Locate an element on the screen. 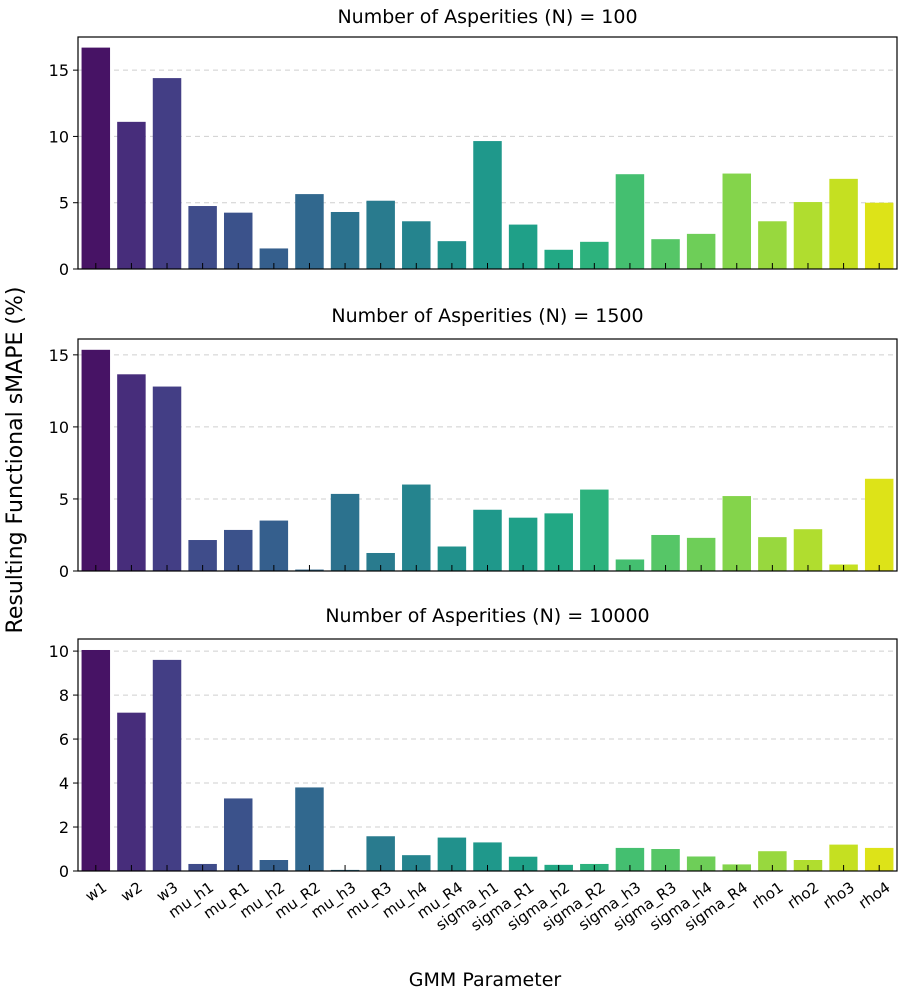 Image resolution: width=898 pixels, height=994 pixels. x-tick-label: w2 is located at coordinates (132, 891).